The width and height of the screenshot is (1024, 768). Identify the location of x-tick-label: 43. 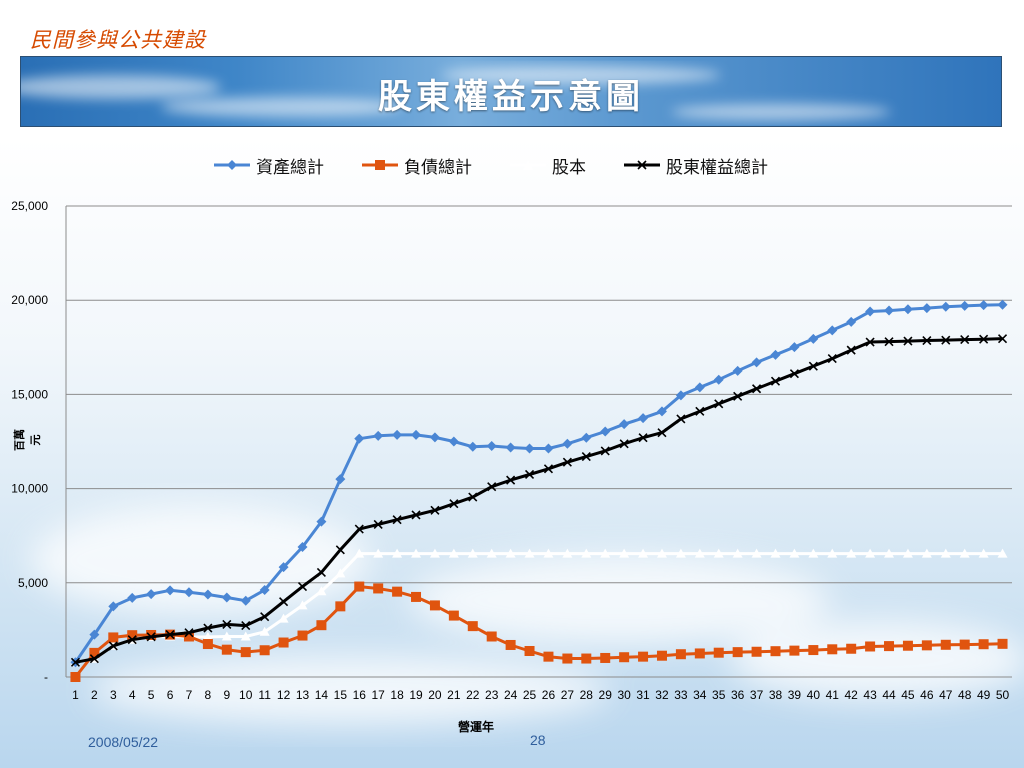
(870, 695).